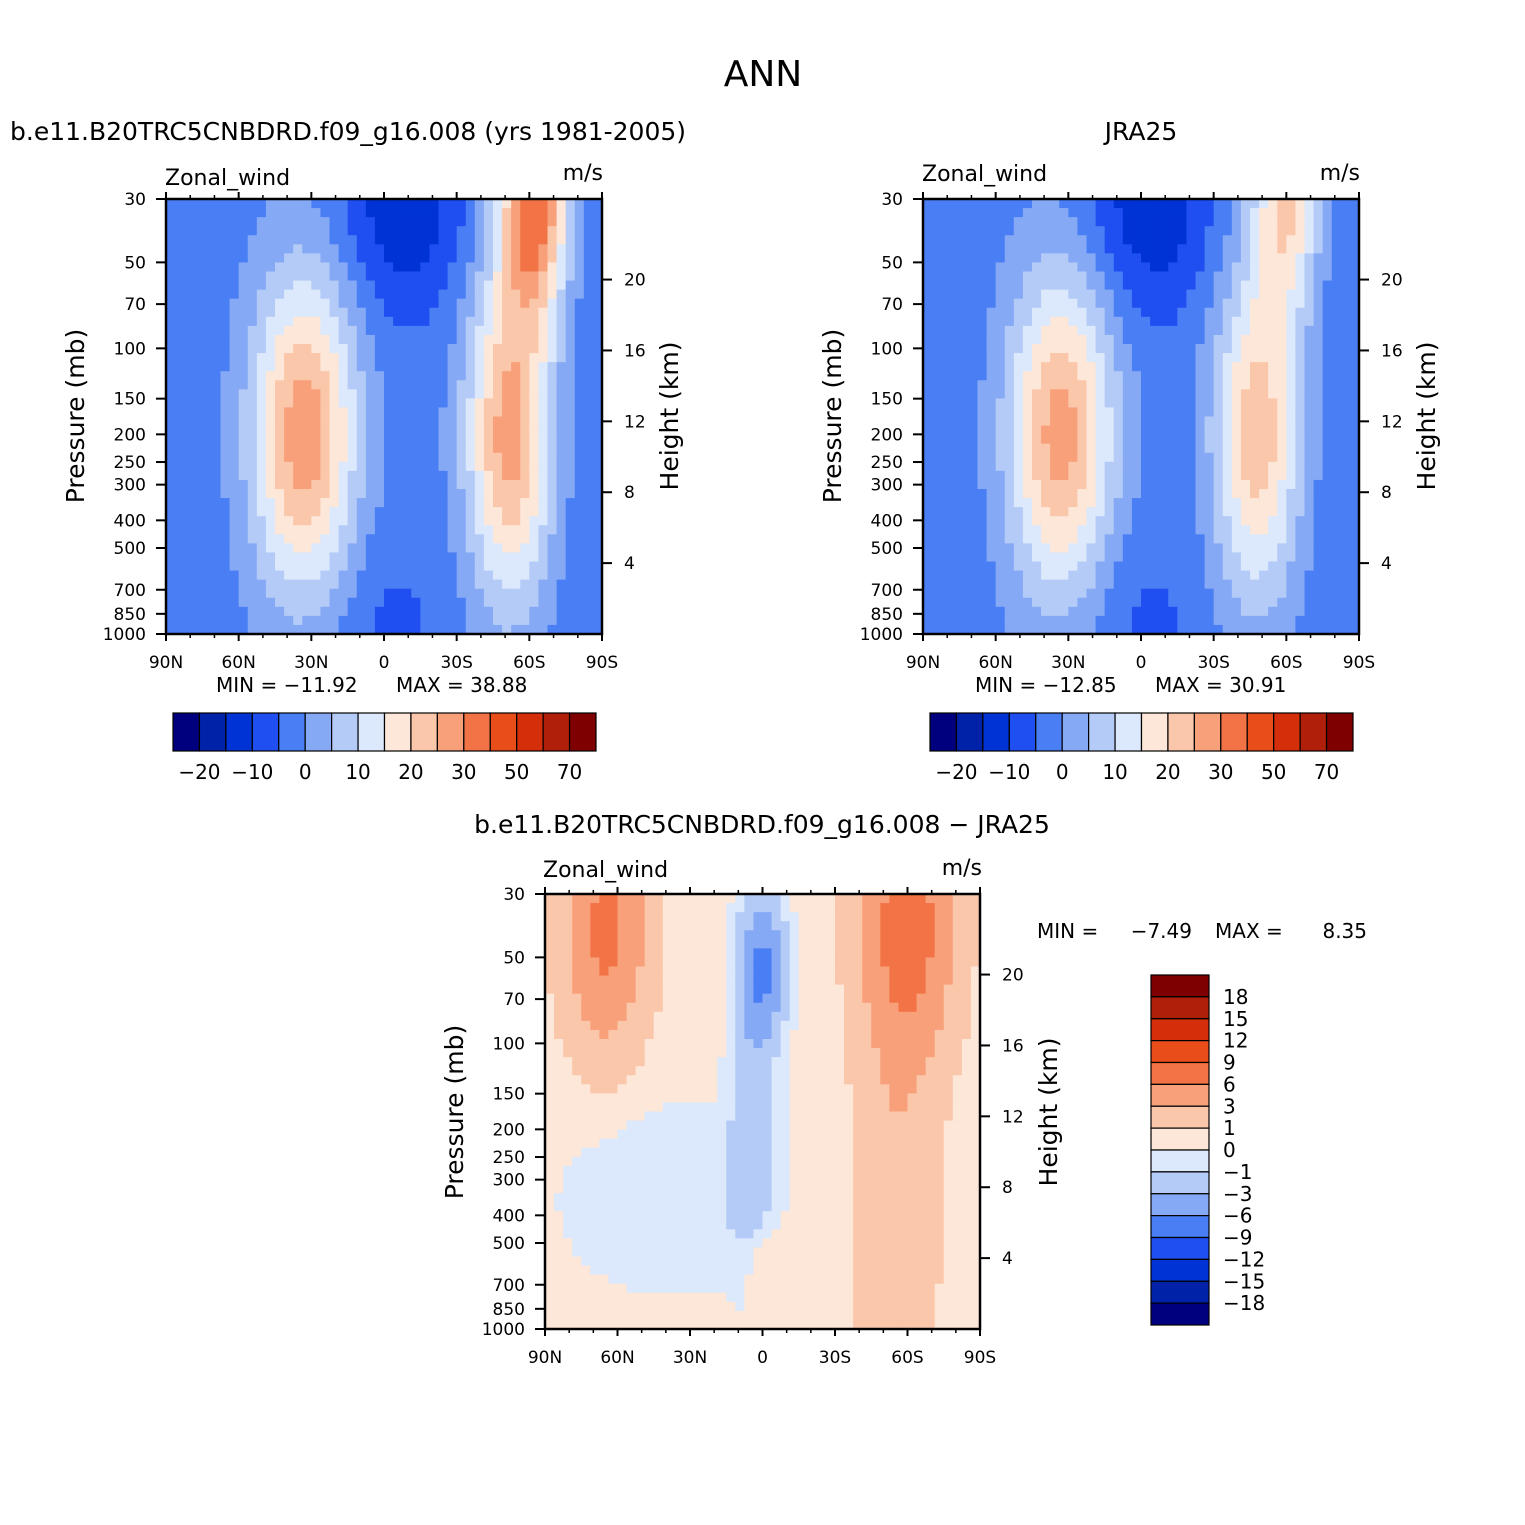 The width and height of the screenshot is (1525, 1525). I want to click on colorbar-label: −20, so click(199, 772).